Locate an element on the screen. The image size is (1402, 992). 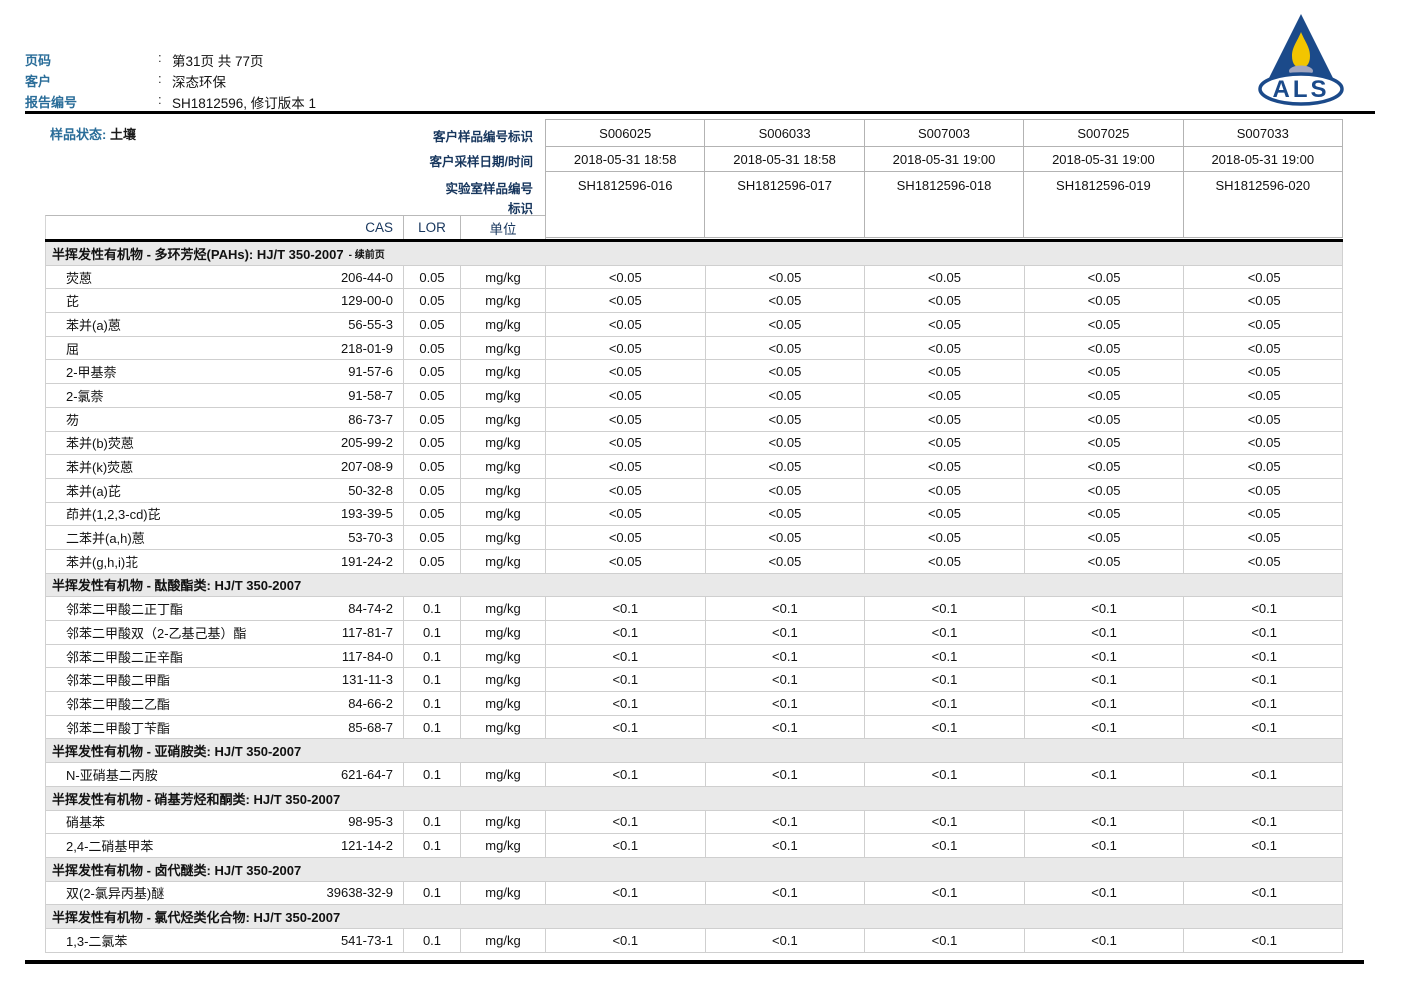
analyte-cas: 191-24-2 is located at coordinates (345, 561).